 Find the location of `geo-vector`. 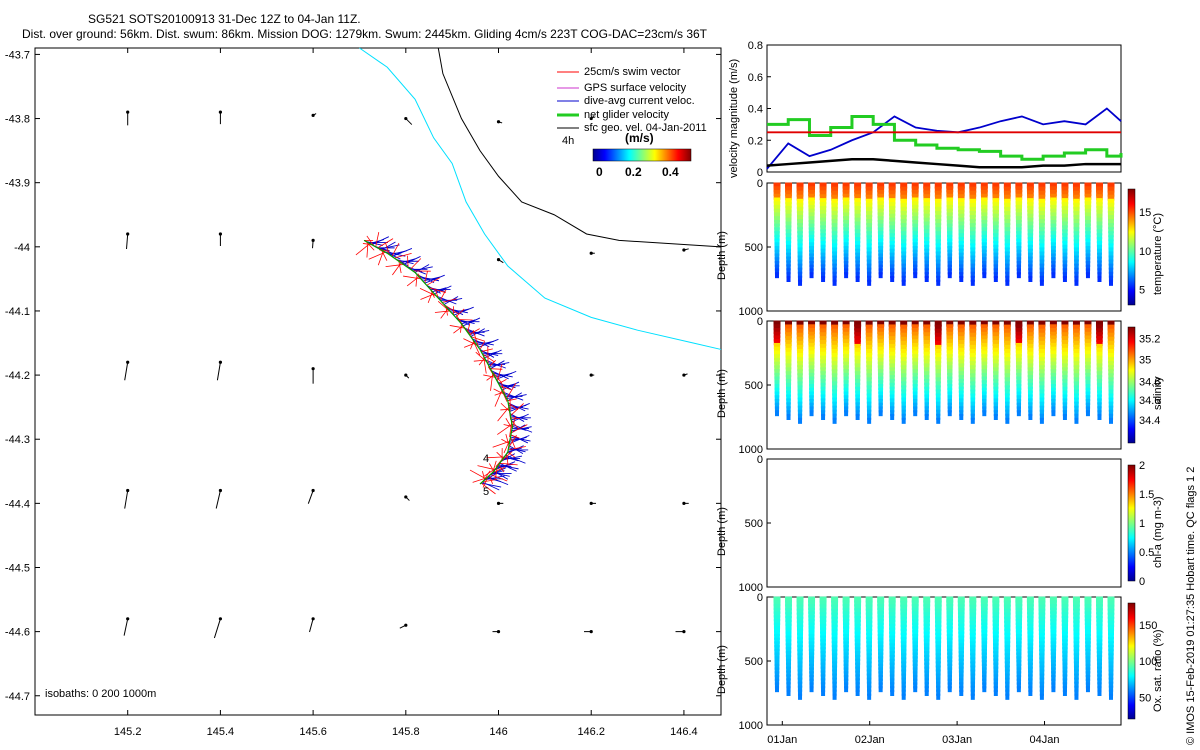

geo-vector is located at coordinates (126, 371).